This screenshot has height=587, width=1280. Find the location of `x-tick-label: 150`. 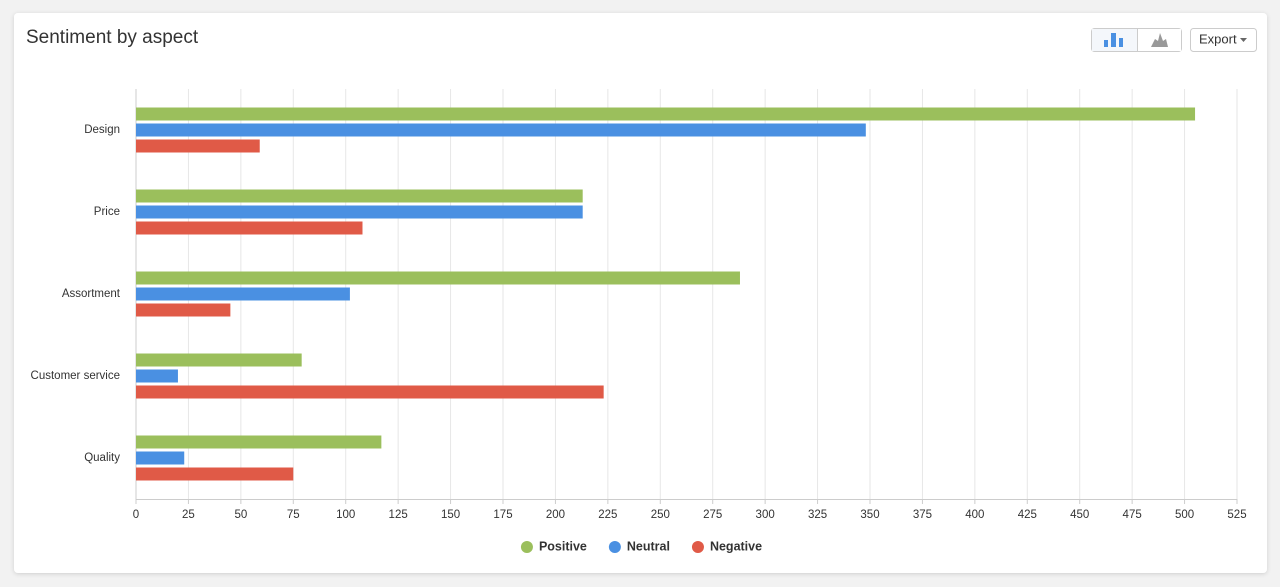

x-tick-label: 150 is located at coordinates (450, 515).